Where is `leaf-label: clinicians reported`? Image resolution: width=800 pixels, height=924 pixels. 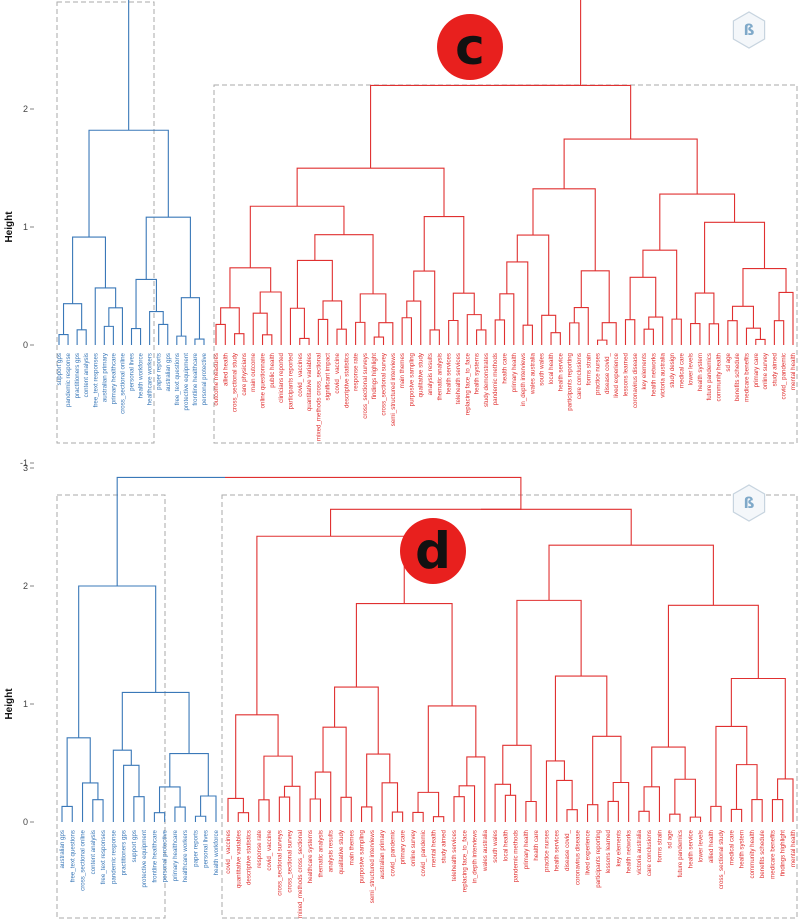
leaf-label: clinicians reported is located at coordinates (281, 377).